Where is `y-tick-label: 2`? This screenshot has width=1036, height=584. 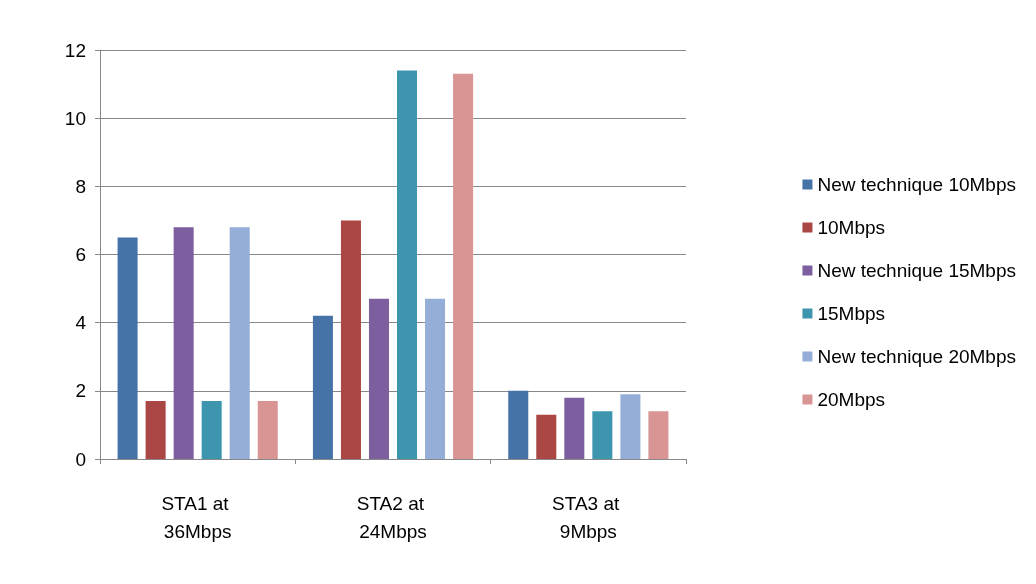
y-tick-label: 2 is located at coordinates (80, 391).